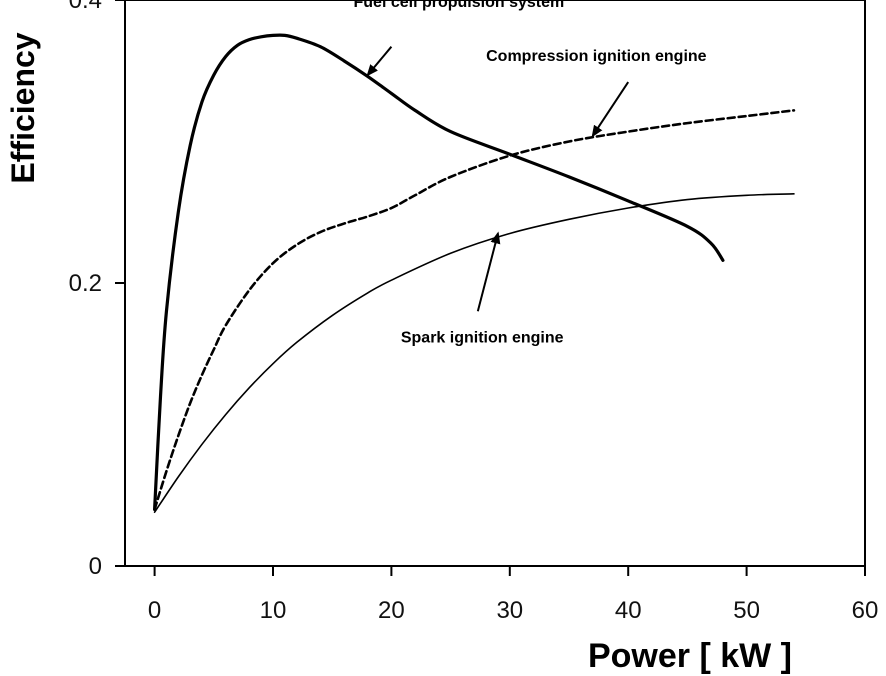 Image resolution: width=886 pixels, height=676 pixels. What do you see at coordinates (273, 610) in the screenshot?
I see `x-tick-label: 10` at bounding box center [273, 610].